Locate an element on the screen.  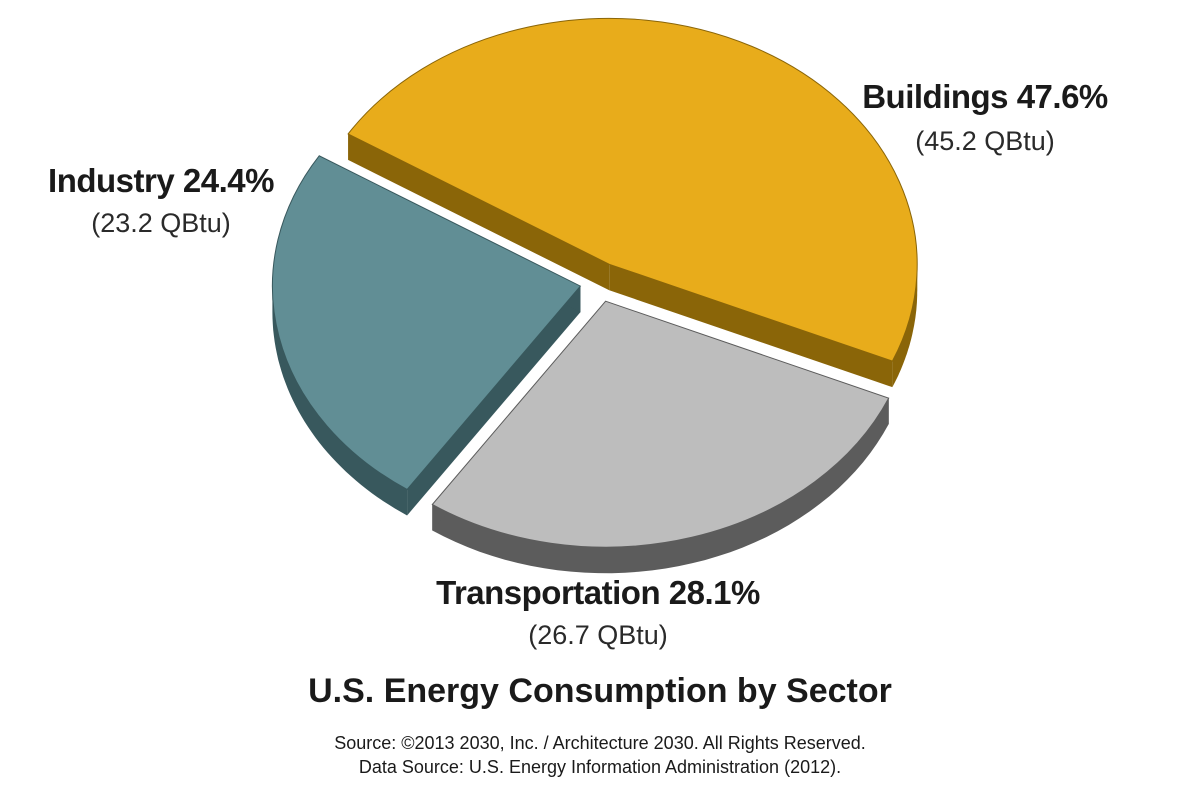
chart-title: U.S. Energy Consumption by Sector is located at coordinates (600, 691).